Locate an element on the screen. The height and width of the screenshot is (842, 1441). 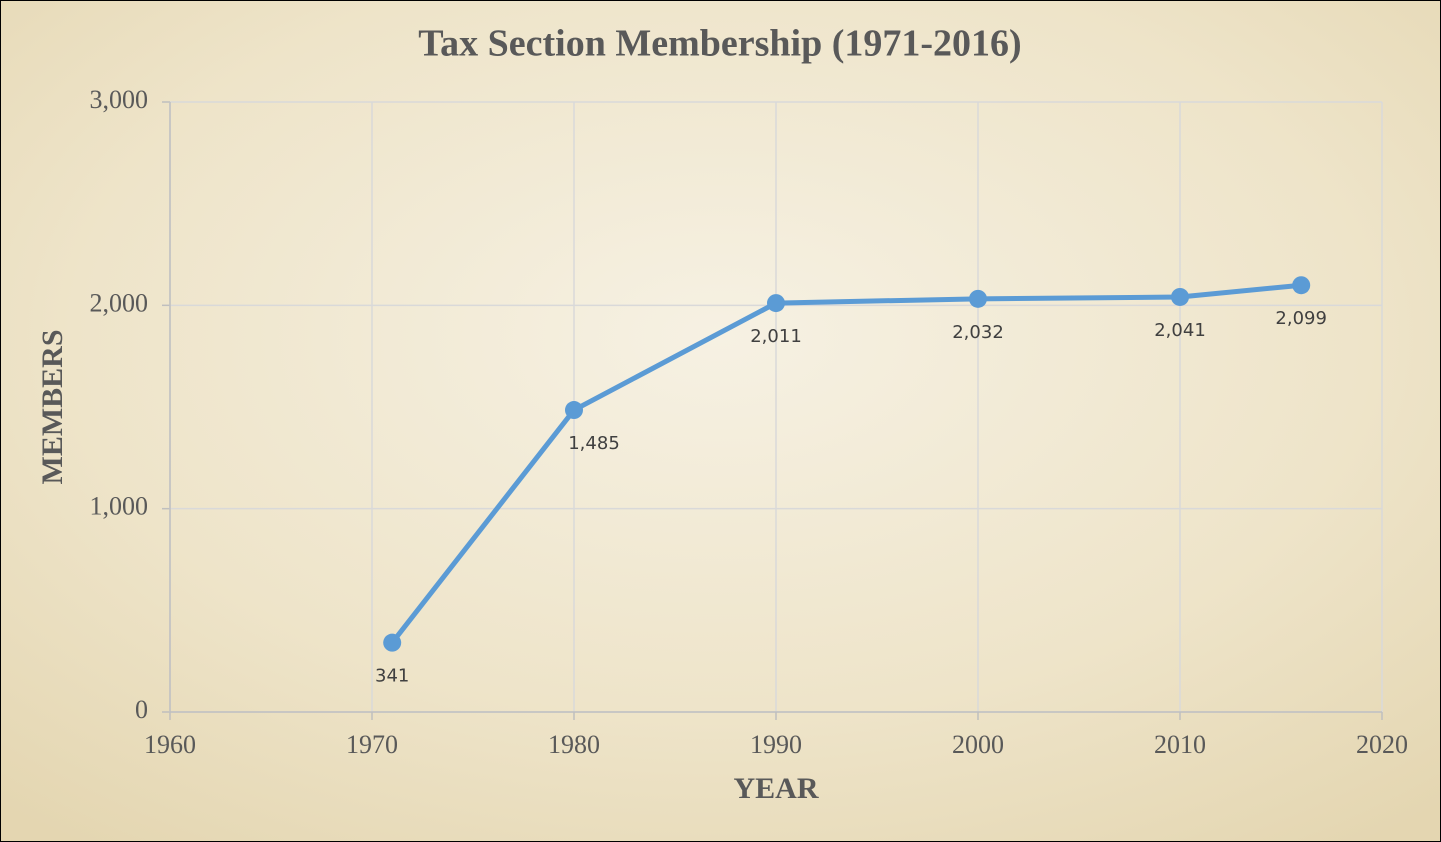
data-label: 341 is located at coordinates (392, 676).